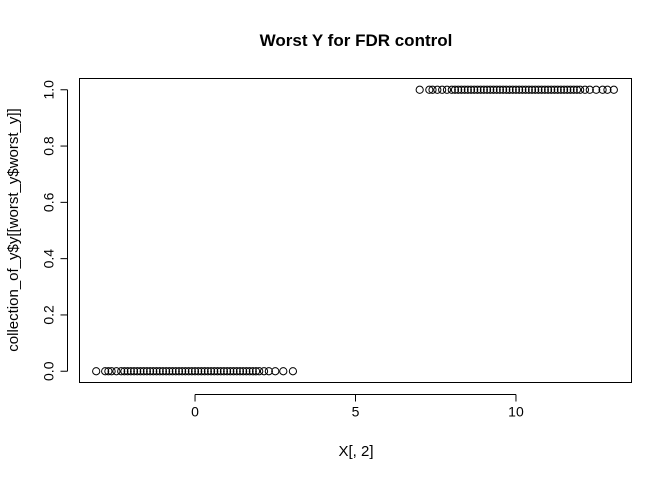 The image size is (672, 480). Describe the element at coordinates (49, 315) in the screenshot. I see `y-tick-label: 0.2` at that location.